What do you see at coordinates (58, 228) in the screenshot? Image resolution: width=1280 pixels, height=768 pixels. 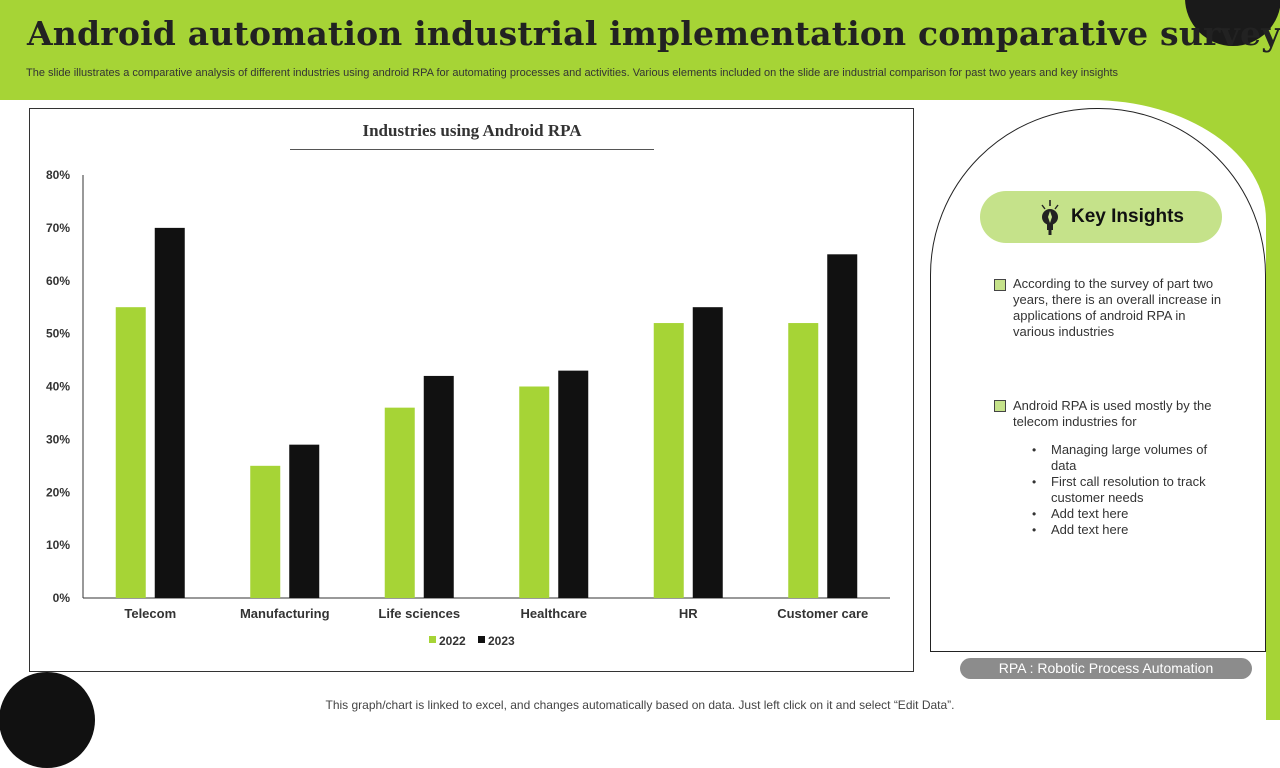 I see `y-tick-label: 70%` at bounding box center [58, 228].